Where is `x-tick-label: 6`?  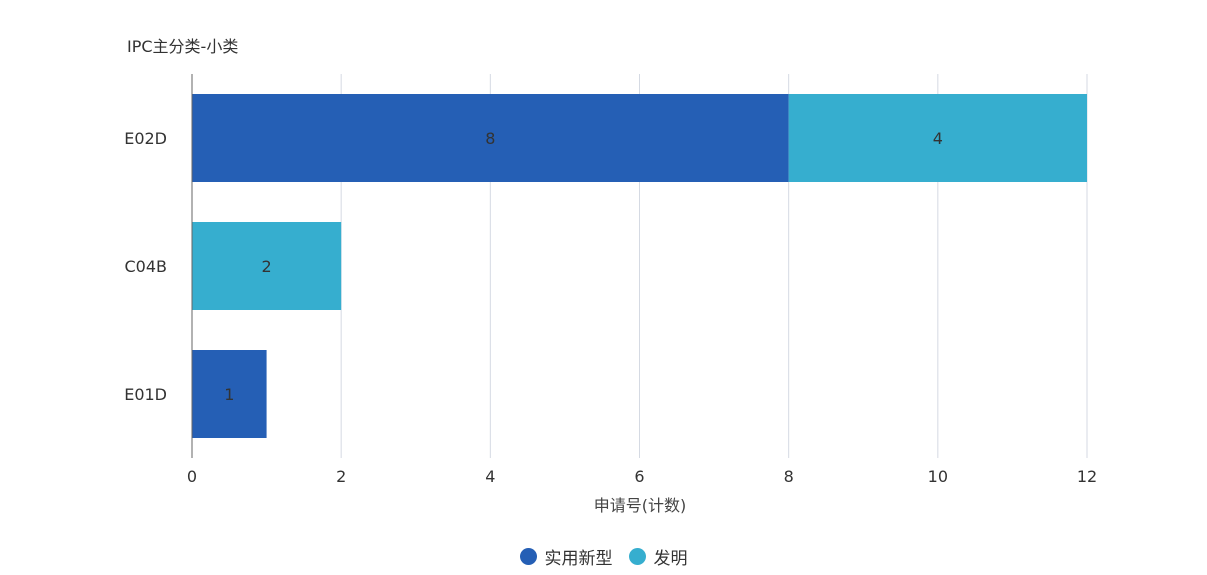 x-tick-label: 6 is located at coordinates (639, 476).